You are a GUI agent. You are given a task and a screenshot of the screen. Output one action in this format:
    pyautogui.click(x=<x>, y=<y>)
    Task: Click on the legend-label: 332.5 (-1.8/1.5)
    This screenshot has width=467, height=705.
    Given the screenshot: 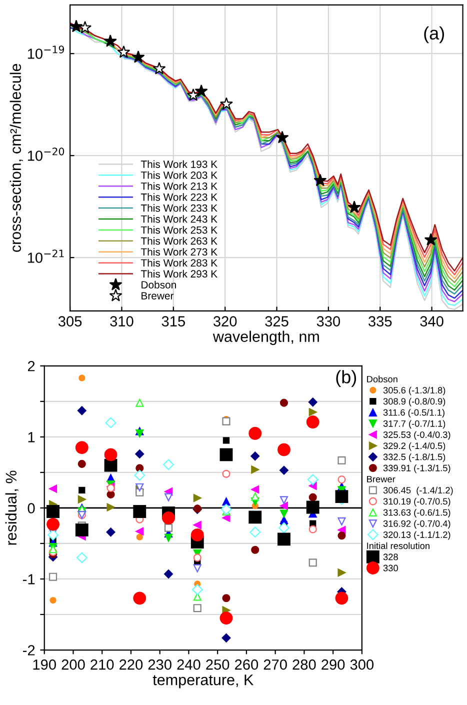 What is the action you would take?
    pyautogui.click(x=414, y=457)
    